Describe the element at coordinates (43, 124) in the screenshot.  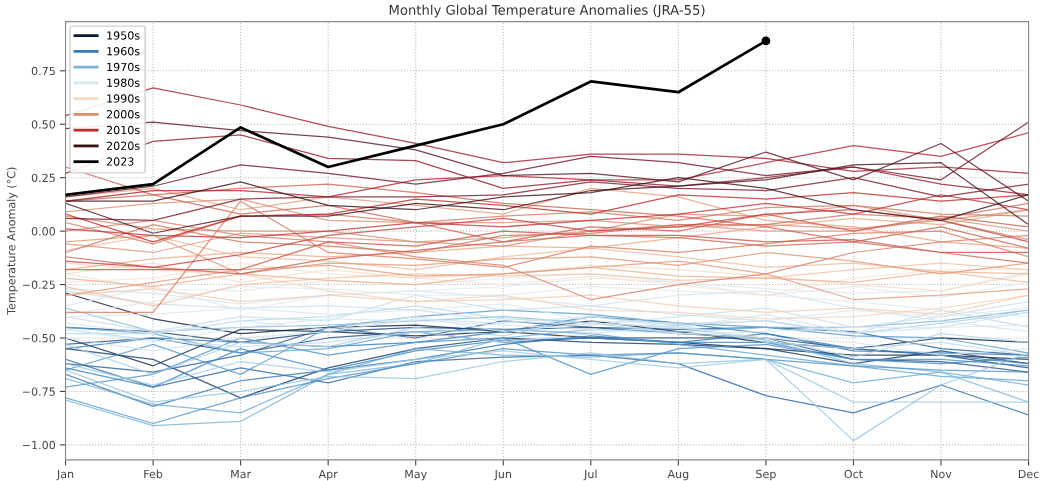
I see `y-tick-label: 0.50` at that location.